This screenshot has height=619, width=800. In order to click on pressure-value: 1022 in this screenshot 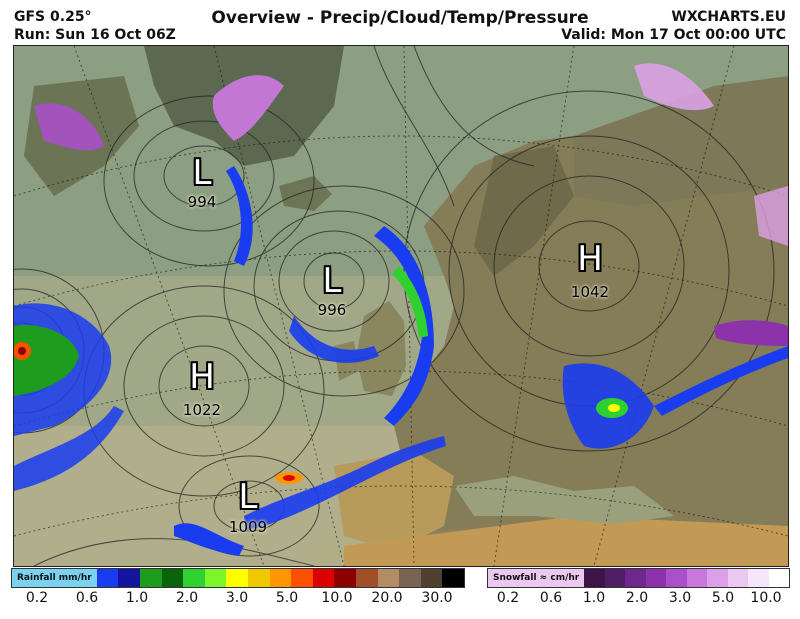, I will do `click(202, 410)`.